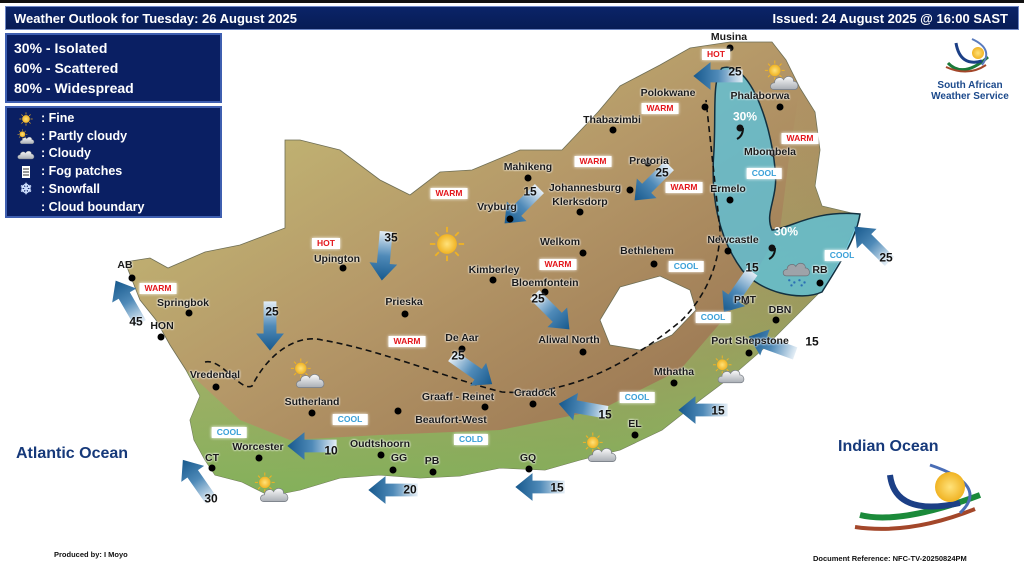  Describe the element at coordinates (117, 154) in the screenshot. I see `legend-cloudy: : Cloudy` at that location.